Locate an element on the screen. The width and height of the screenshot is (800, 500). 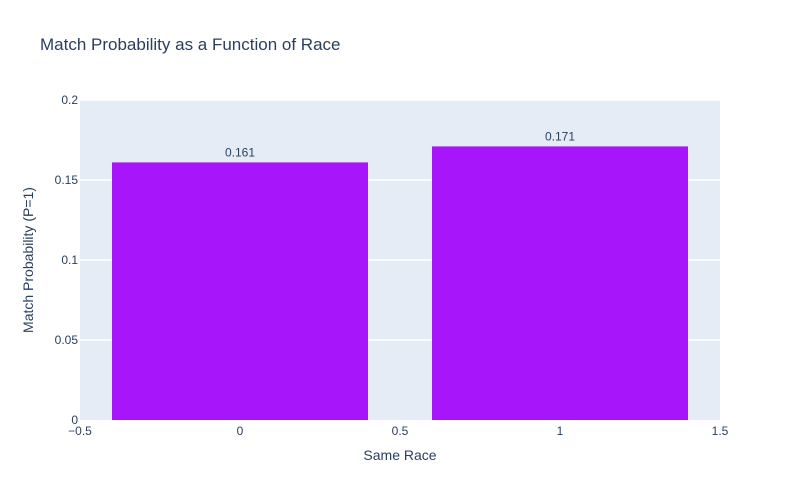
x-axis-ticks: −0.5 0 0.5 1 1.5 is located at coordinates (398, 431).